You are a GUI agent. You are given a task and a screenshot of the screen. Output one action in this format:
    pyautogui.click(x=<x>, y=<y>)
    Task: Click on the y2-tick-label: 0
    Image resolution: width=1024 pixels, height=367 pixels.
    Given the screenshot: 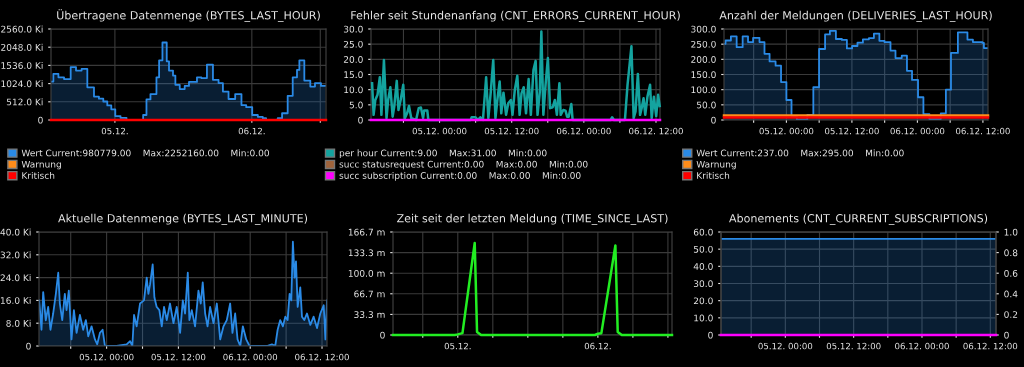 What is the action you would take?
    pyautogui.click(x=1006, y=335)
    